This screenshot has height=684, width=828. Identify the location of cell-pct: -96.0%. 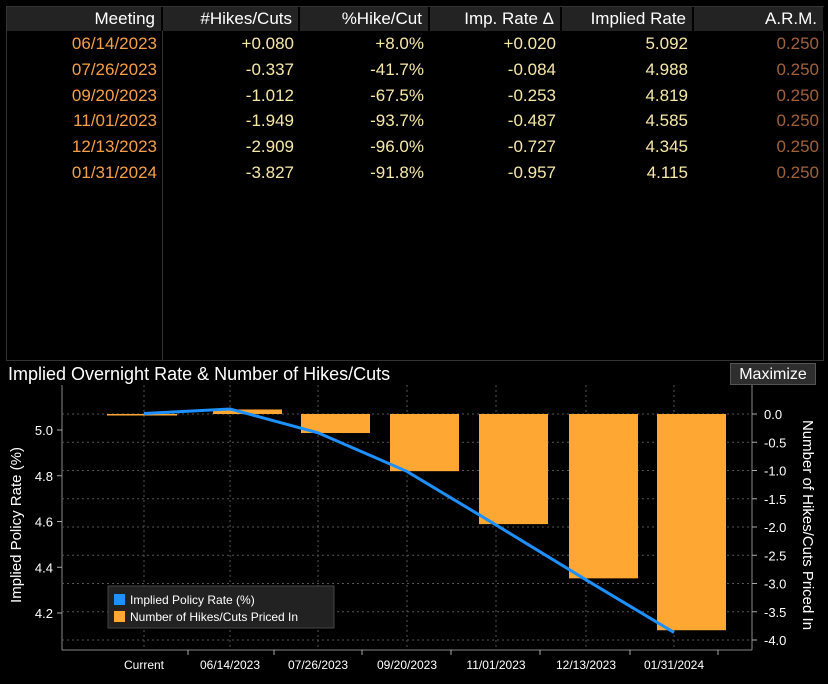
(397, 147).